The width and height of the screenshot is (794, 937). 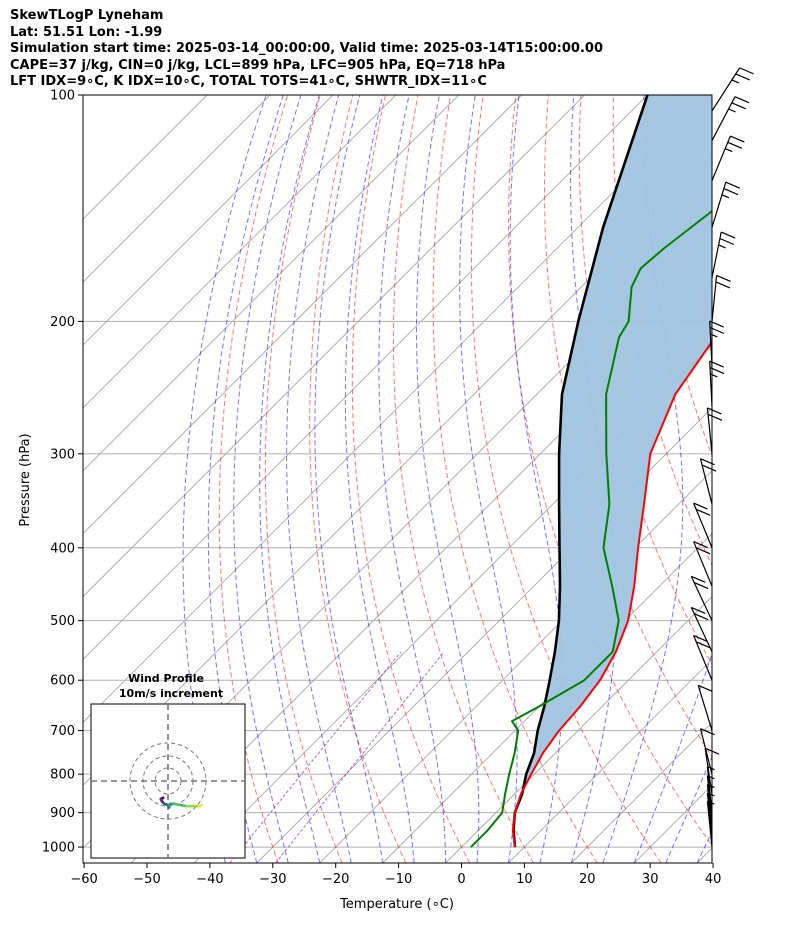 I want to click on hodograph-segment, so click(x=200, y=805).